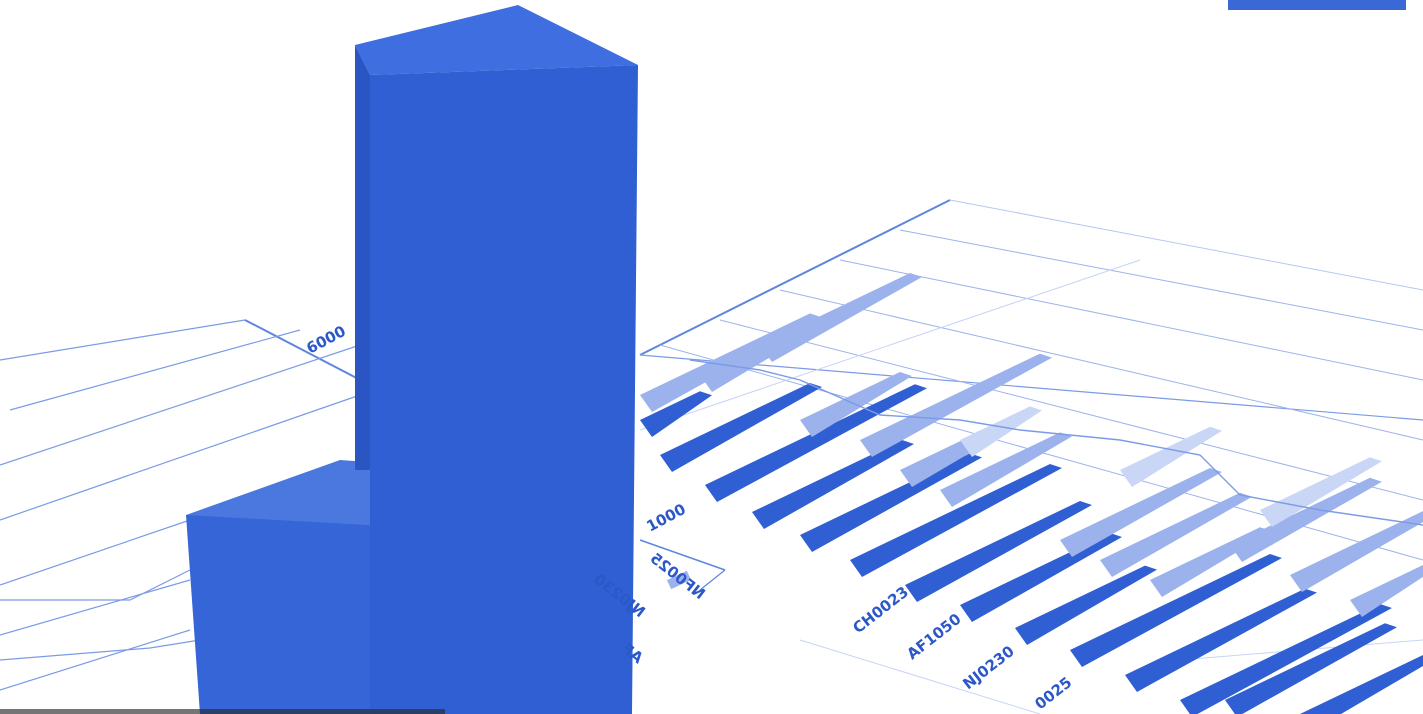 The image size is (1423, 714). Describe the element at coordinates (1053, 693) in the screenshot. I see `category-label-partial: 0025` at that location.